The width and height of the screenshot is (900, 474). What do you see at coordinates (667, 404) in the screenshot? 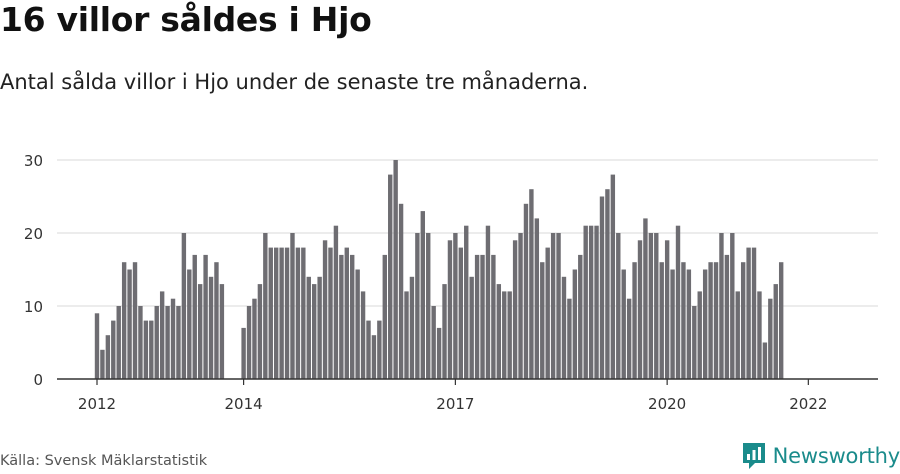
I see `x-tick-label: 2020` at bounding box center [667, 404].